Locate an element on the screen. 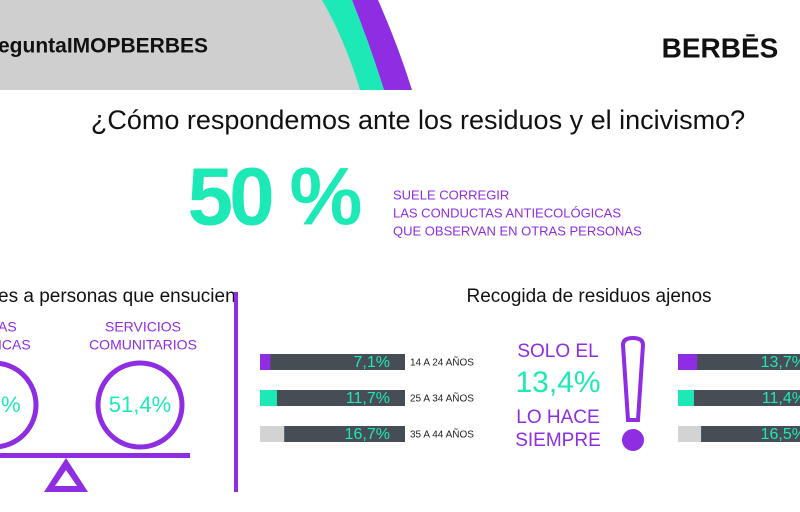 This screenshot has width=800, height=512. bar-value: 7,1% is located at coordinates (372, 362).